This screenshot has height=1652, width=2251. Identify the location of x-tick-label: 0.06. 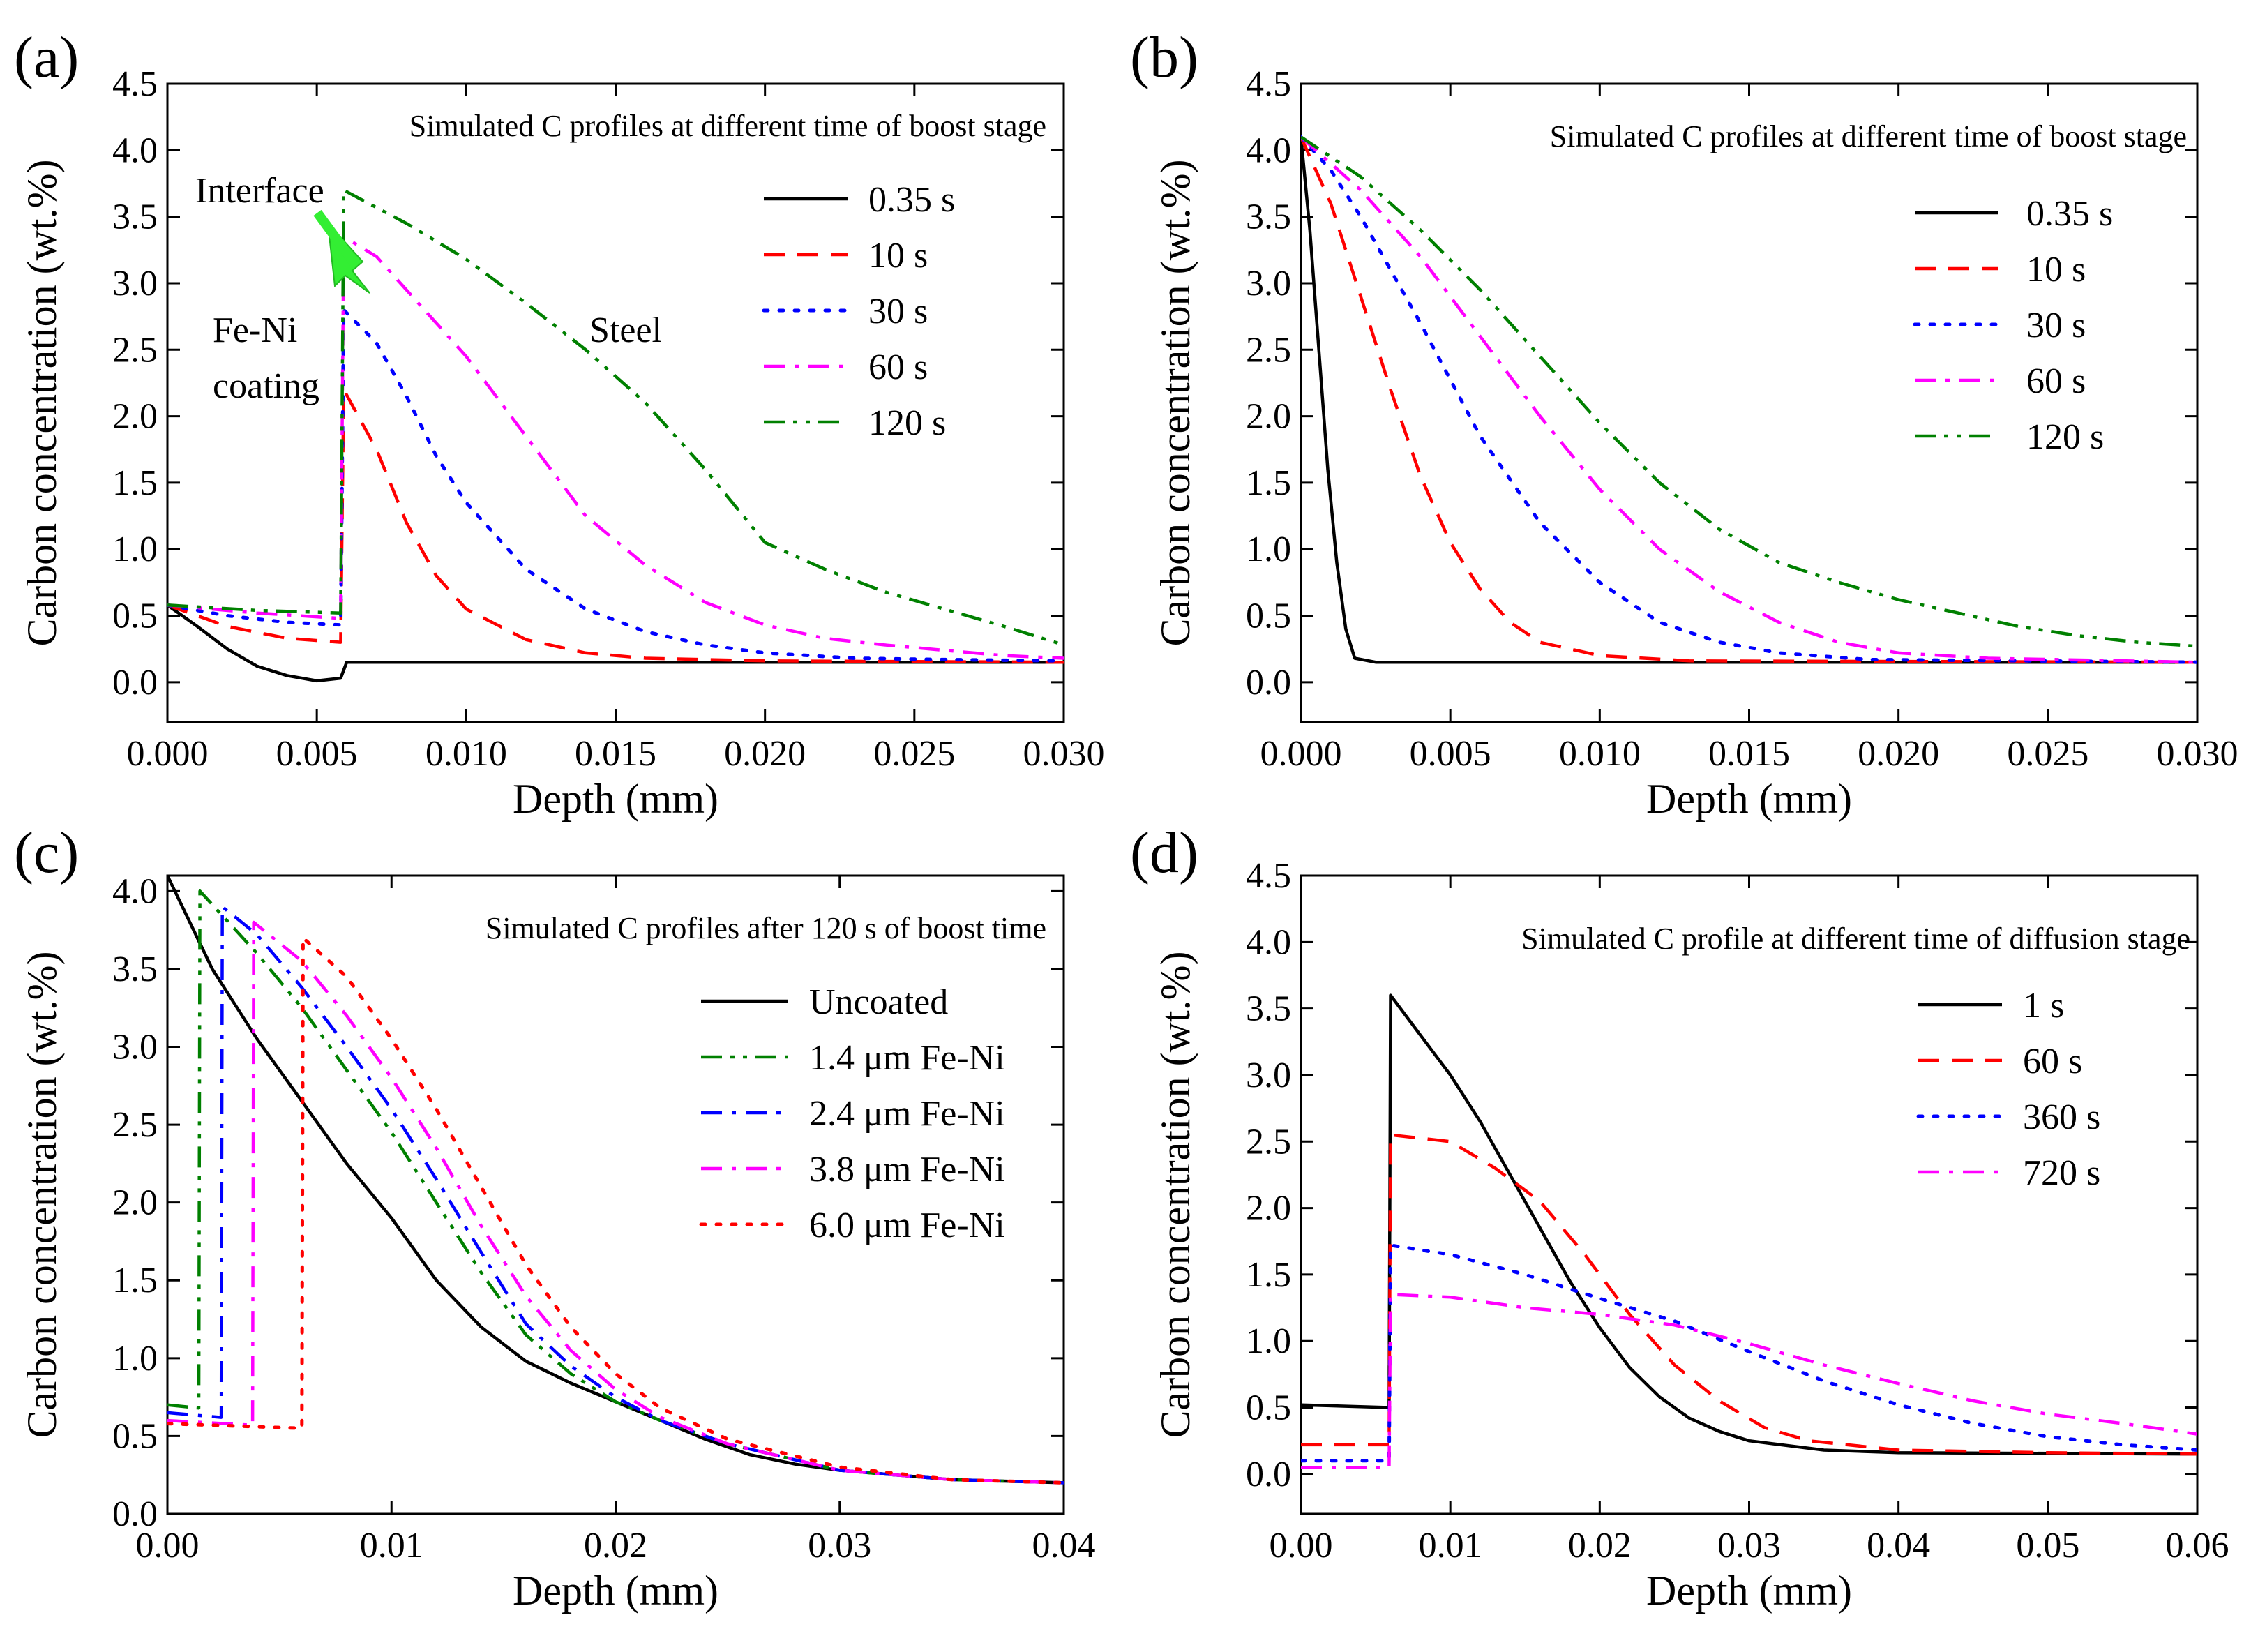
(2197, 1545).